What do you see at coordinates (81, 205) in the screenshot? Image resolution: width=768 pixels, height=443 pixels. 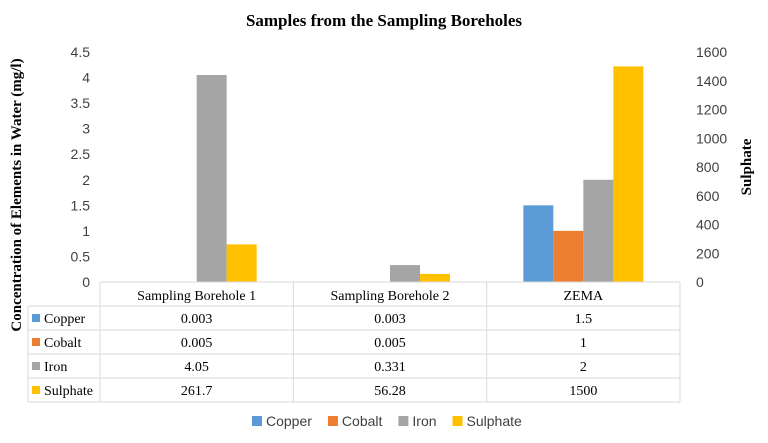 I see `y-tick-label: 1.5` at bounding box center [81, 205].